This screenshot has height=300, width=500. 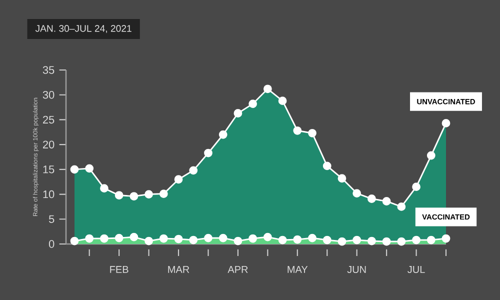 I want to click on y-tick-label: 0, so click(x=51, y=244).